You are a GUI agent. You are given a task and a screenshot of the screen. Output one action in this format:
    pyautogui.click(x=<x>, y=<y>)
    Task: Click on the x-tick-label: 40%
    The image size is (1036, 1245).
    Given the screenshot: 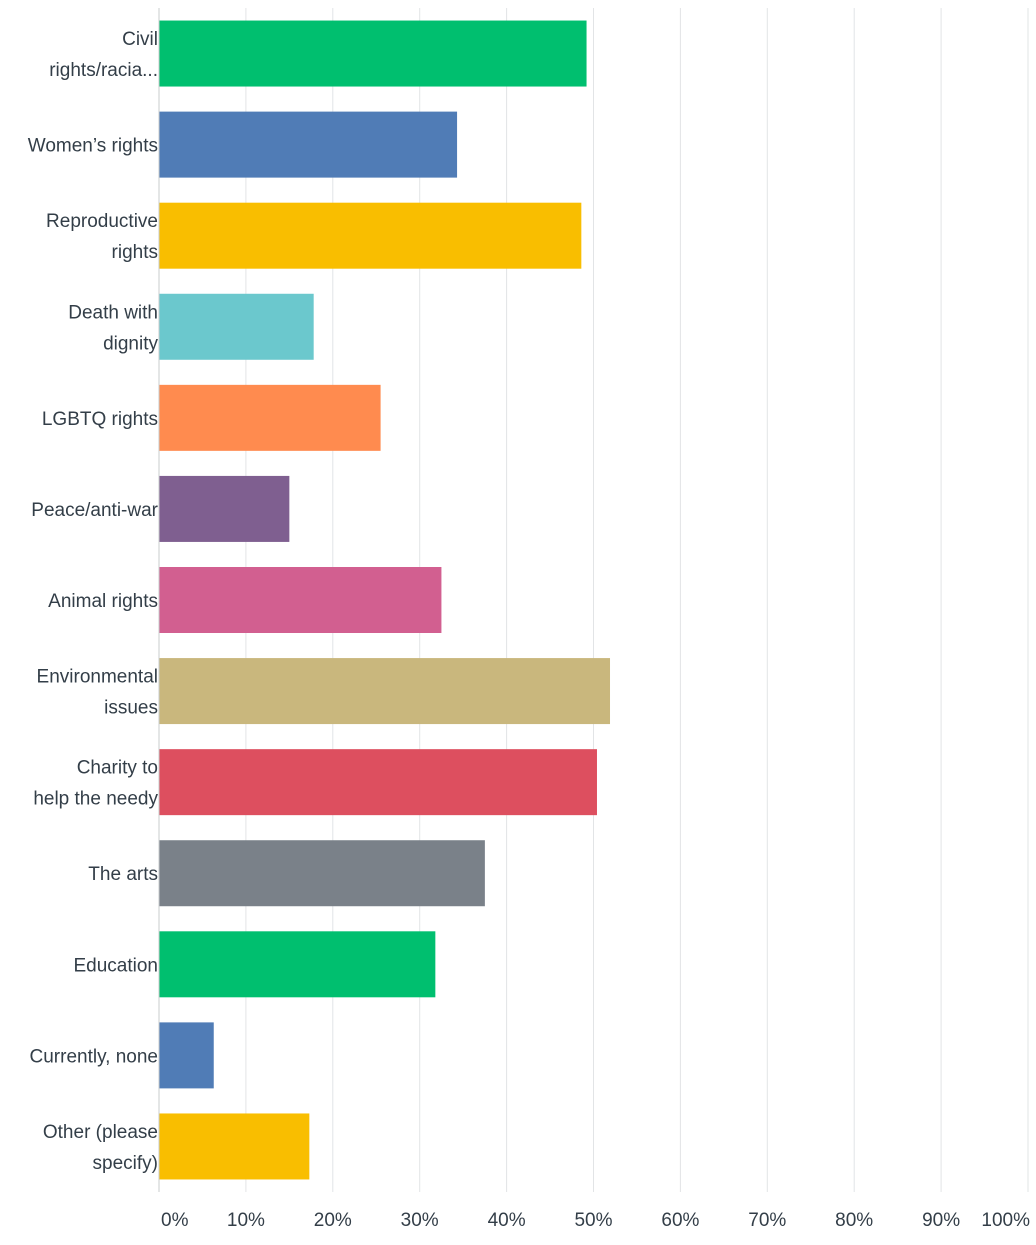 What is the action you would take?
    pyautogui.click(x=507, y=1220)
    